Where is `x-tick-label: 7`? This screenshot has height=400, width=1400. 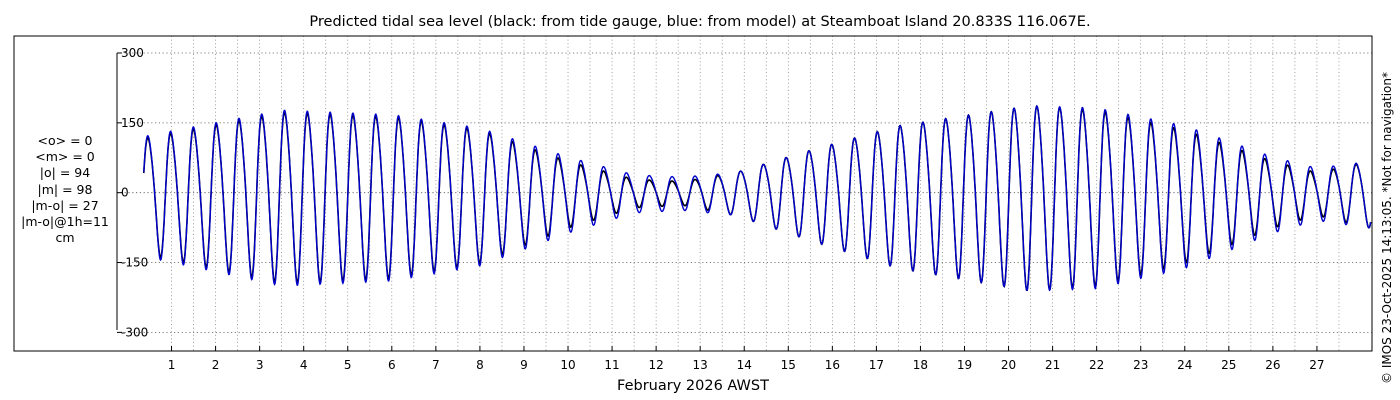 x-tick-label: 7 is located at coordinates (436, 365).